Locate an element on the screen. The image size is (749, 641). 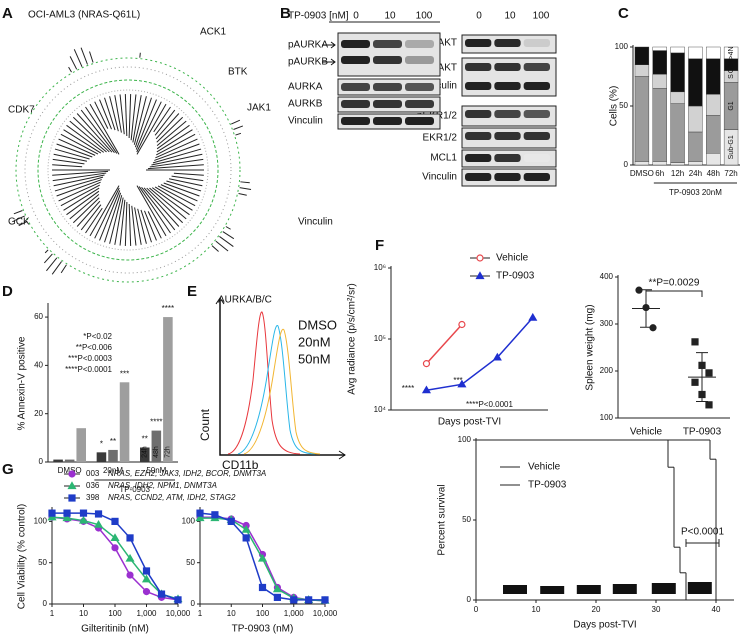
arrow is located at coordinates (329, 53).